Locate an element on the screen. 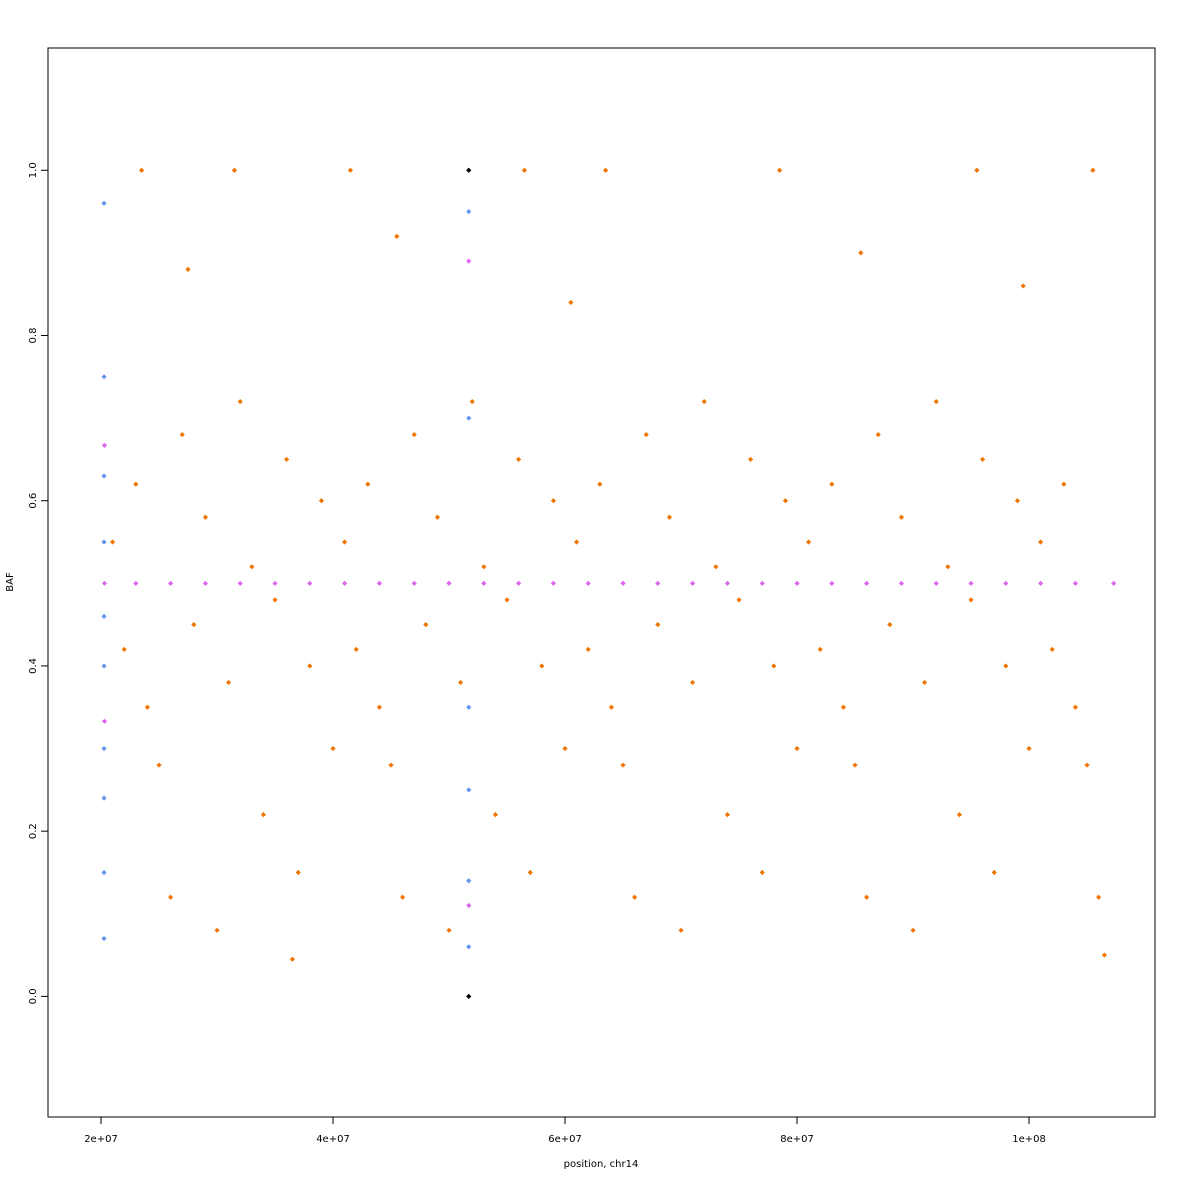 This screenshot has height=1180, width=1180. x-axis-label: position, chr14 is located at coordinates (601, 1164).